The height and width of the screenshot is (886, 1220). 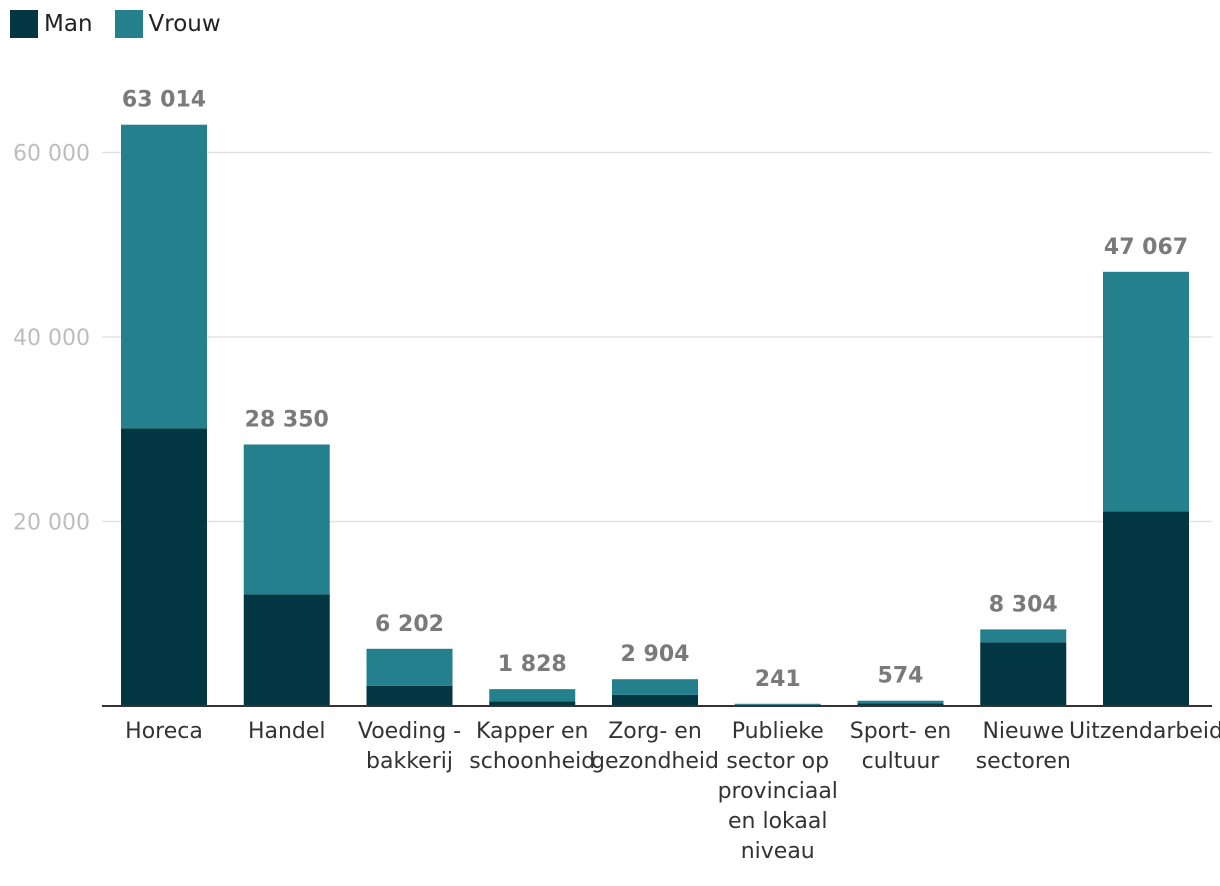 I want to click on x-category-label: bakkerij, so click(x=409, y=761).